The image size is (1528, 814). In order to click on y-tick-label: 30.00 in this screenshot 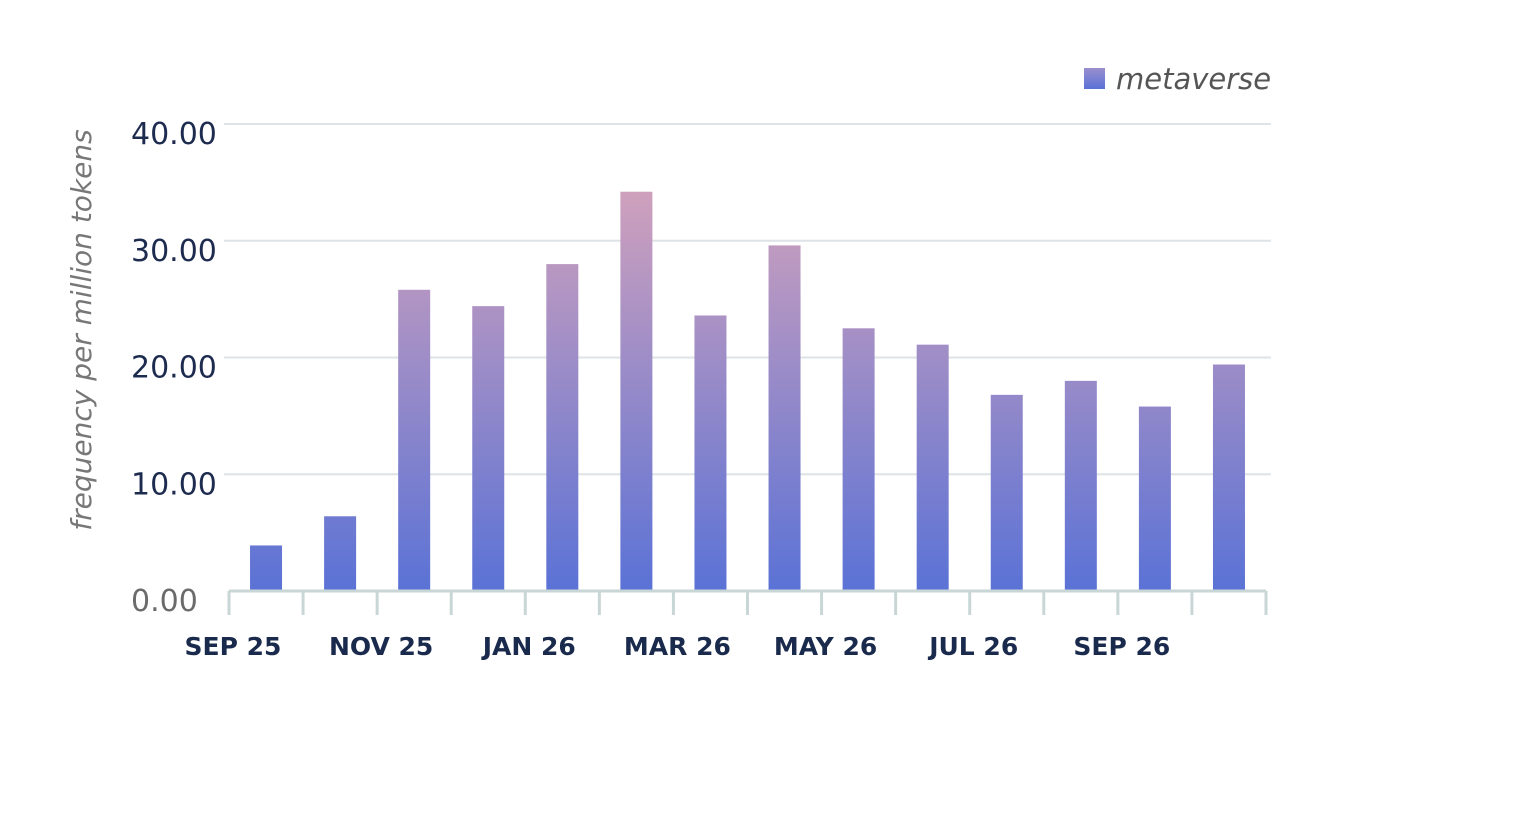, I will do `click(174, 251)`.